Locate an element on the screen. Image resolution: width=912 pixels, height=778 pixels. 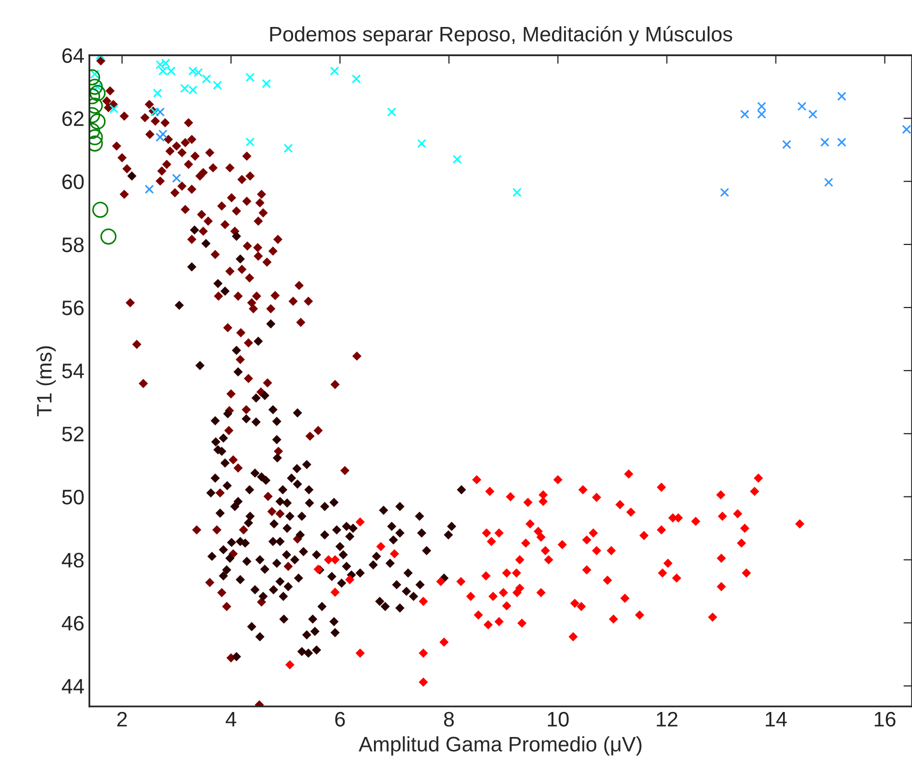
x-tick-label: 14 is located at coordinates (776, 719).